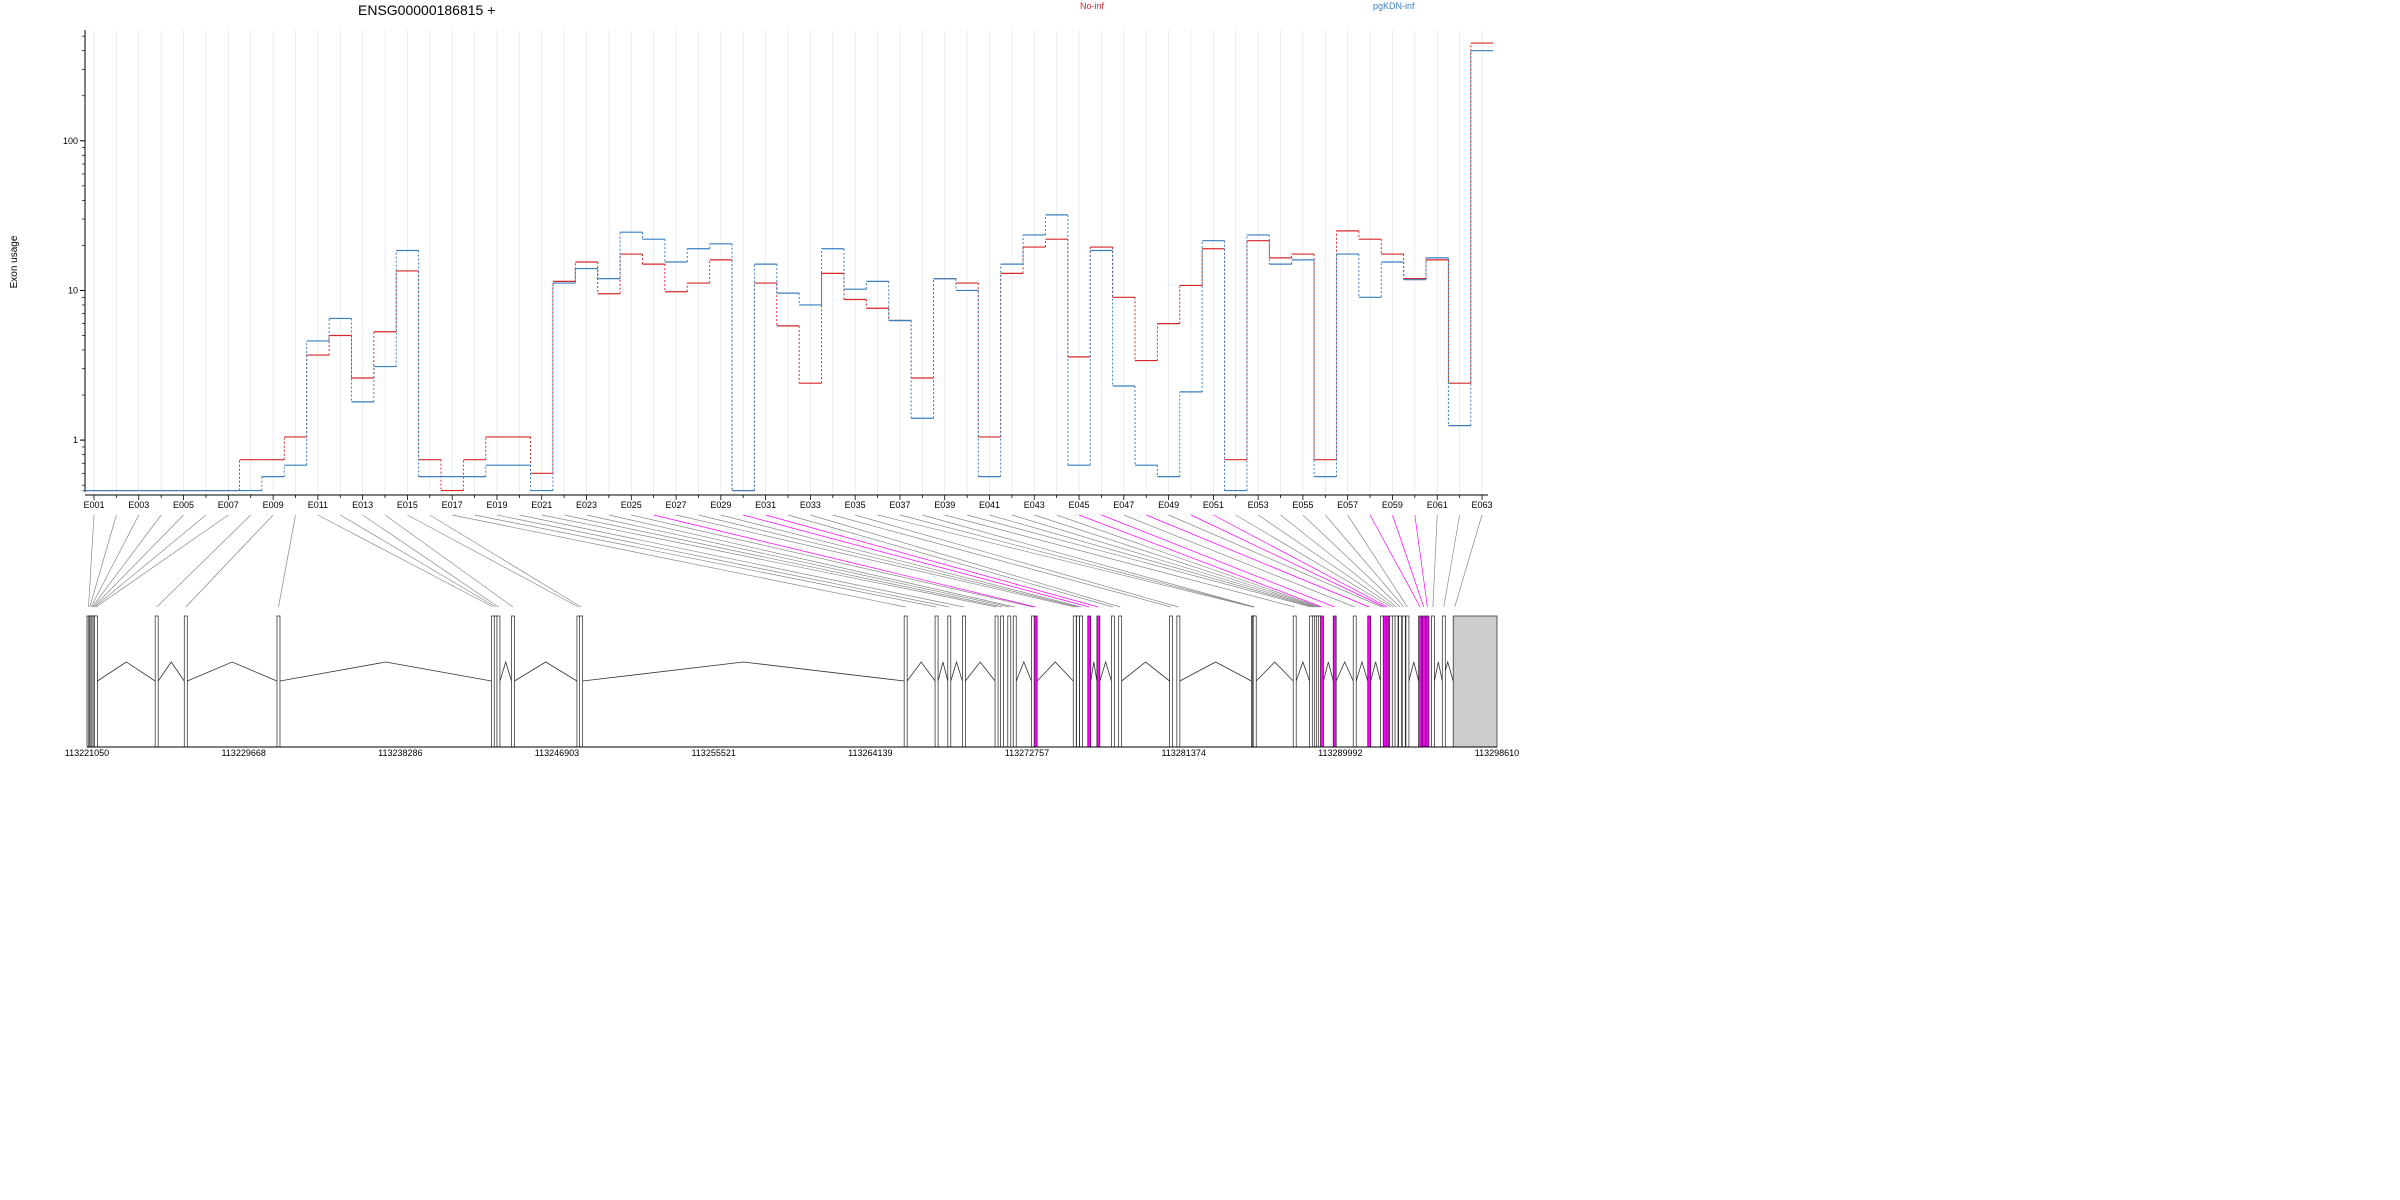 The width and height of the screenshot is (2400, 1200). I want to click on y-axis: 1 10 100, so click(74, 261).